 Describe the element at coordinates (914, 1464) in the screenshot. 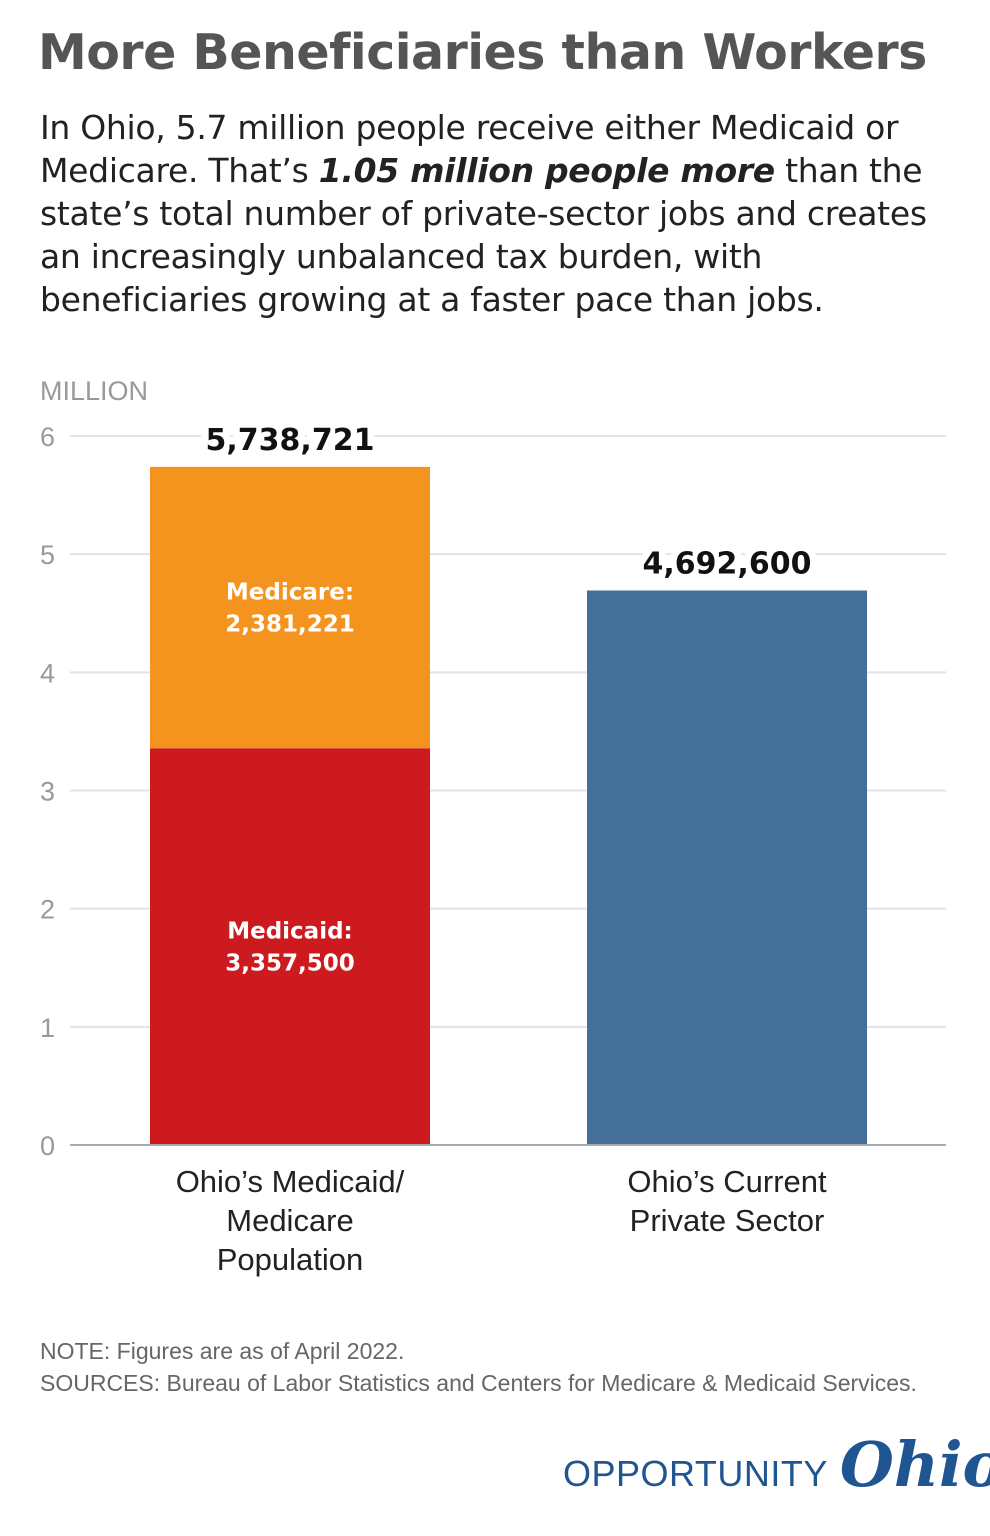

I see `logo-script: Ohio` at that location.